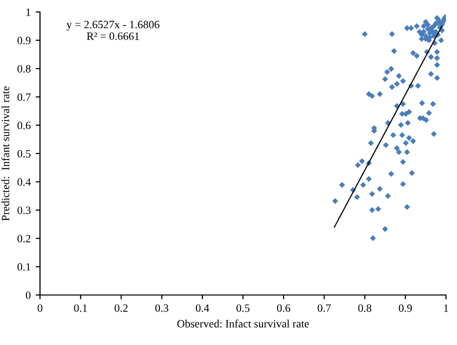 The image size is (457, 345). I want to click on annotation: y = 2.6527x - 1.6806 R² = 0.6661, so click(113, 30).